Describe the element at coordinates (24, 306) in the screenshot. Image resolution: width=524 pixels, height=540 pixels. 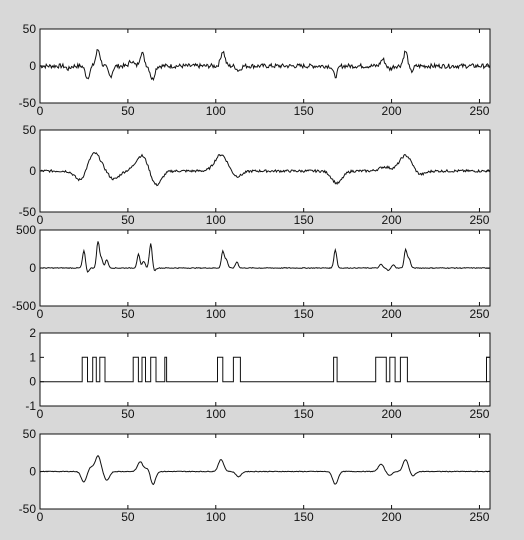
I see `y-tick-label: -500` at that location.